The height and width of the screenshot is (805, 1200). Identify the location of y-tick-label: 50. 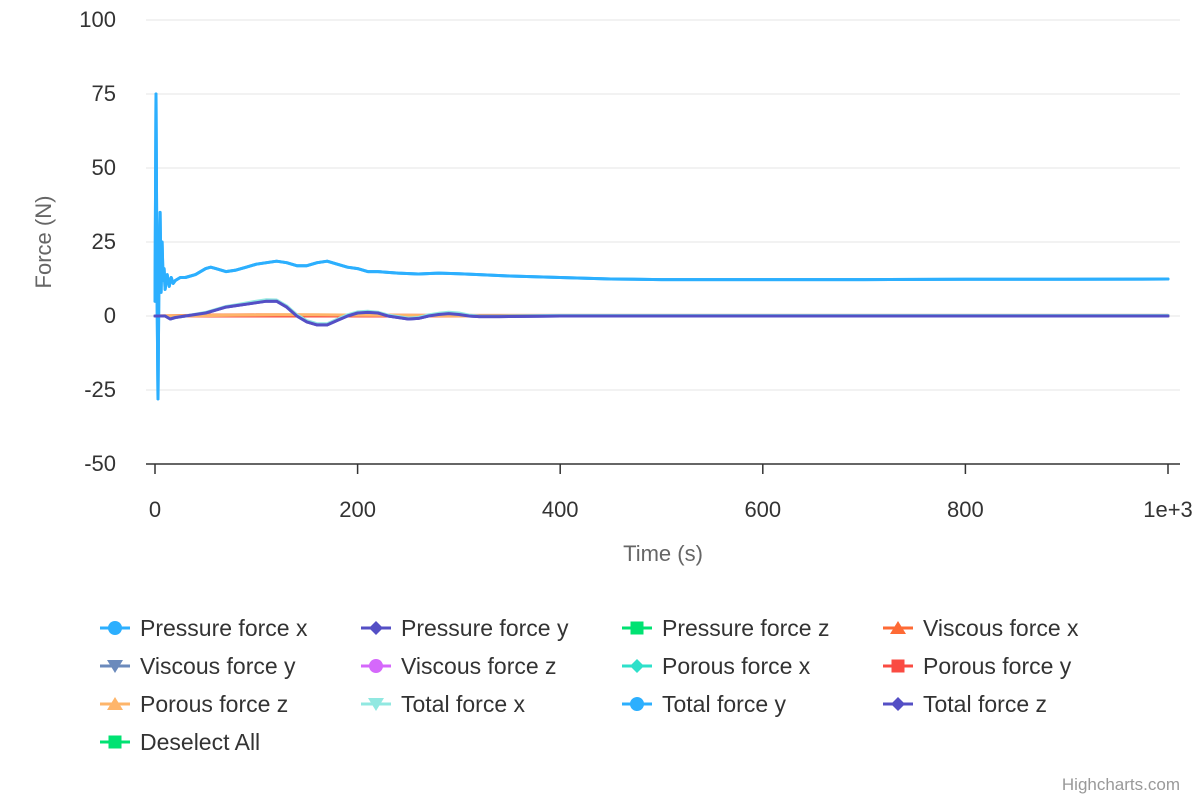
(104, 167).